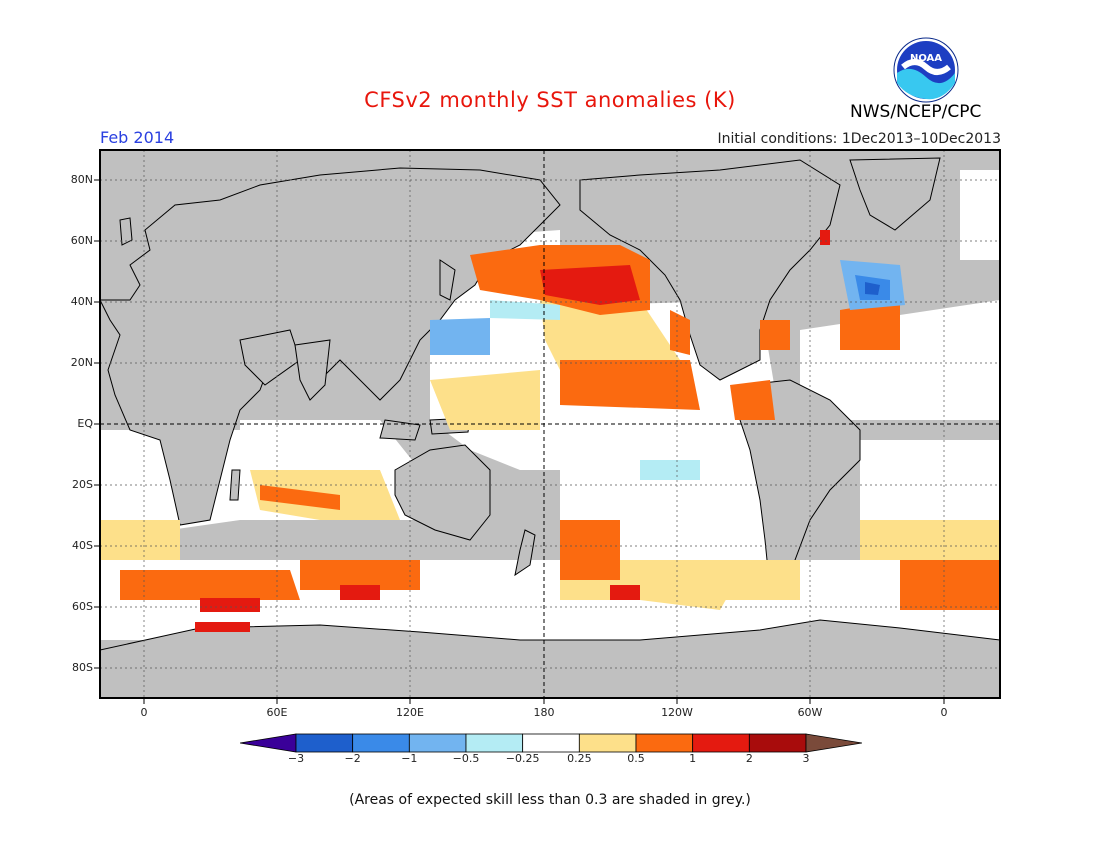  I want to click on colorbar-tick-label: −1, so click(409, 758).